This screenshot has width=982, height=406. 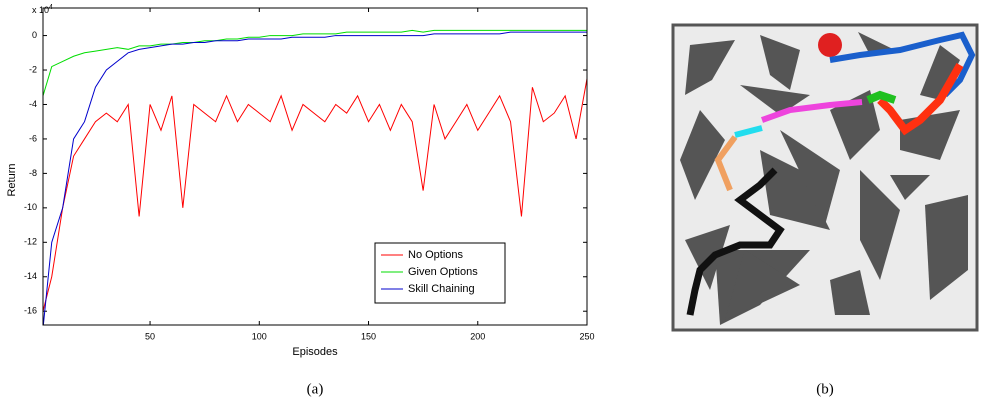 What do you see at coordinates (315, 63) in the screenshot?
I see `series-line` at bounding box center [315, 63].